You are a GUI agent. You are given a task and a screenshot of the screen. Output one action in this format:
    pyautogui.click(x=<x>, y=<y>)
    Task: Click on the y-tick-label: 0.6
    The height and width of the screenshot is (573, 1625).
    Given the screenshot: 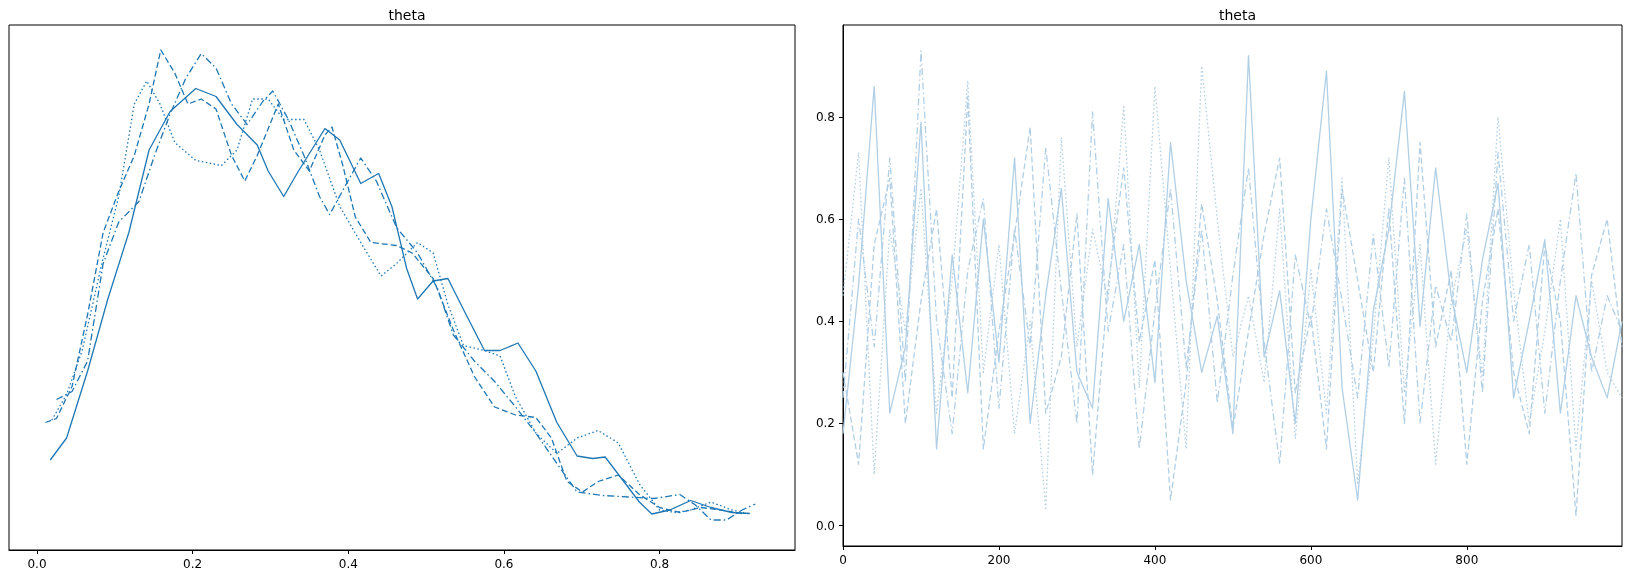 What is the action you would take?
    pyautogui.click(x=825, y=219)
    